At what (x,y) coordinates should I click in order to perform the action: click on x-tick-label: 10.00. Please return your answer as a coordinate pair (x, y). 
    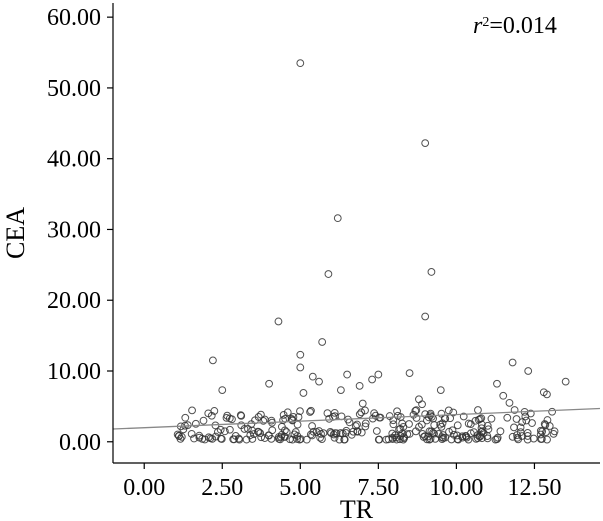
    Looking at the image, I should click on (456, 488).